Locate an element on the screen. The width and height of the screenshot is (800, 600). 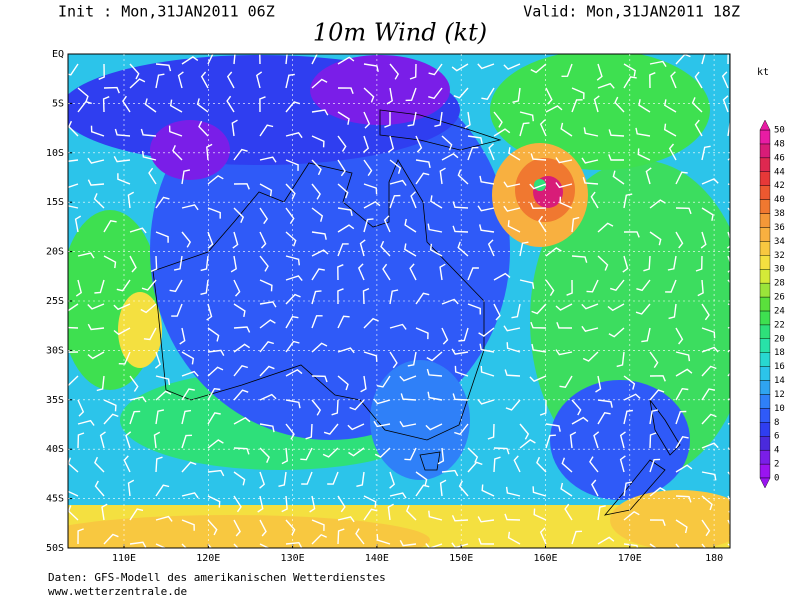
lon-label: 180 is located at coordinates (714, 558).